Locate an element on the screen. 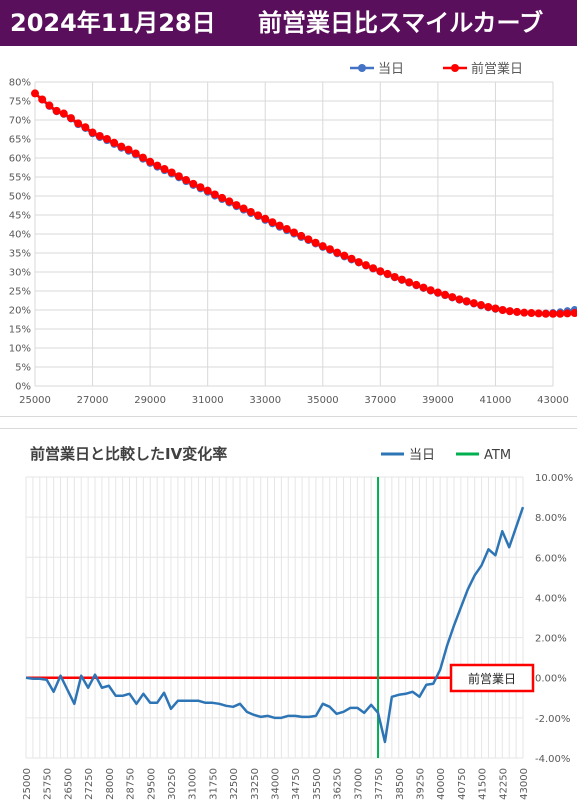 The height and width of the screenshot is (807, 577). x-tick-label: 34000 is located at coordinates (276, 784).